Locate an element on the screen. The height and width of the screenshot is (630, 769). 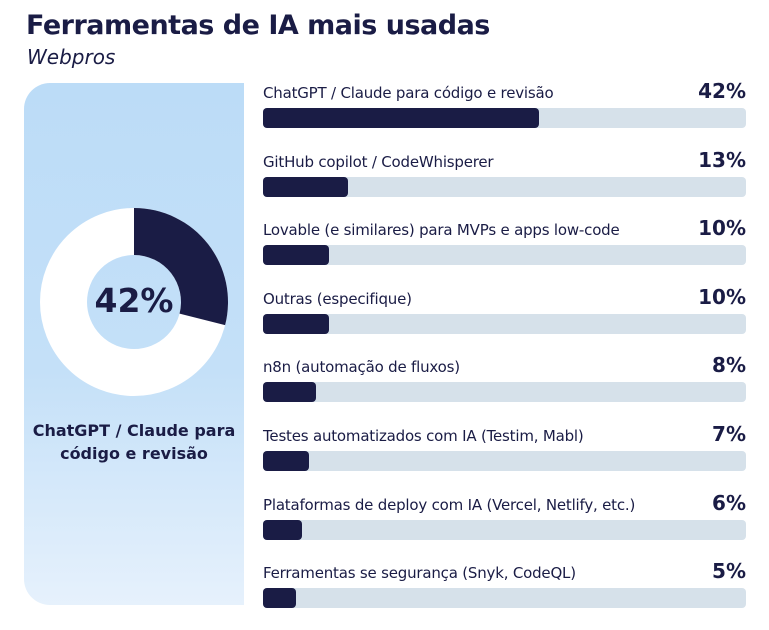
donut-chart is located at coordinates (134, 302).